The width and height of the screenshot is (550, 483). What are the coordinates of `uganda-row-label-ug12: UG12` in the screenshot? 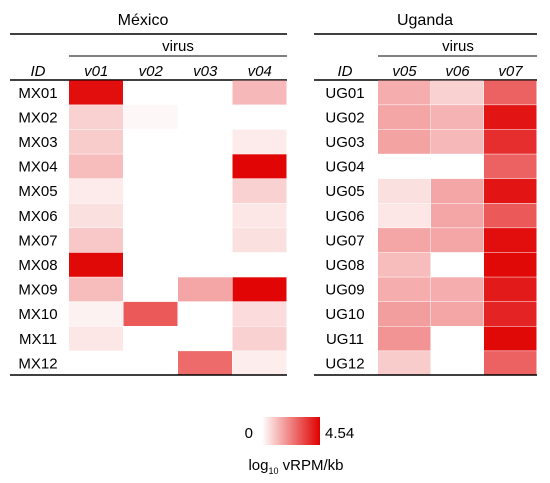 It's located at (344, 363).